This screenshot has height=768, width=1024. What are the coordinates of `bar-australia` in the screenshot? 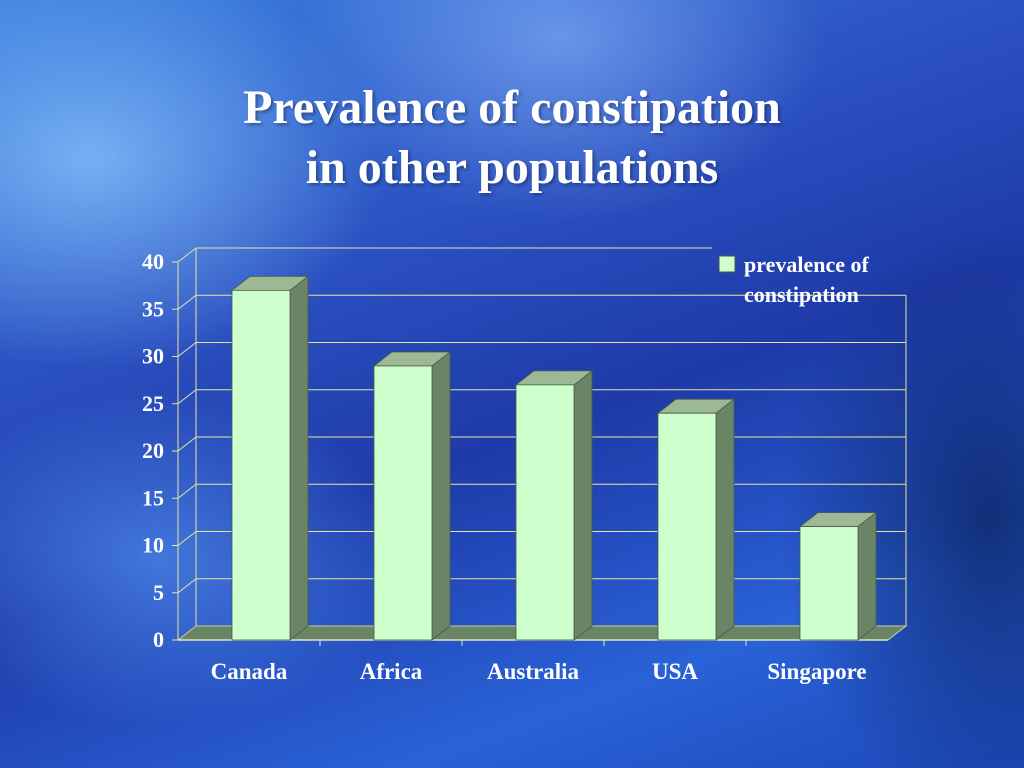 It's located at (554, 505).